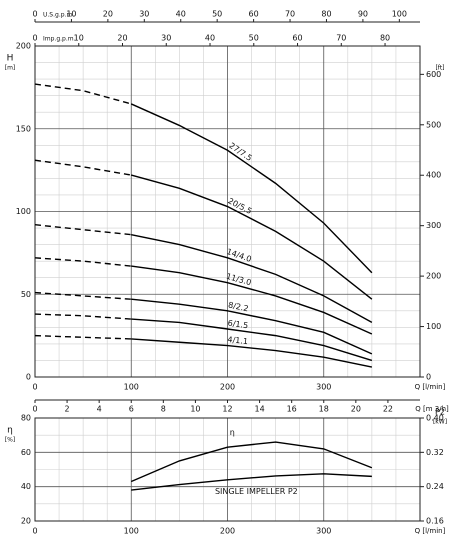  What do you see at coordinates (34, 409) in the screenshot?
I see `bottom-axis-tick-label: 0` at bounding box center [34, 409].